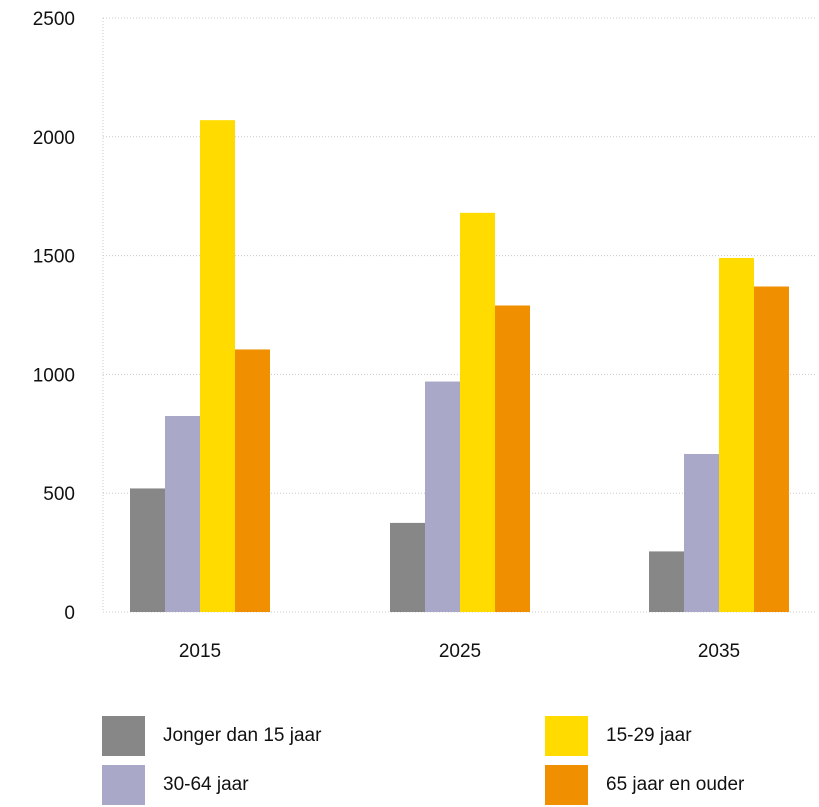 This screenshot has height=807, width=819. Describe the element at coordinates (242, 735) in the screenshot. I see `legend-label: Jonger dan 15 jaar` at that location.